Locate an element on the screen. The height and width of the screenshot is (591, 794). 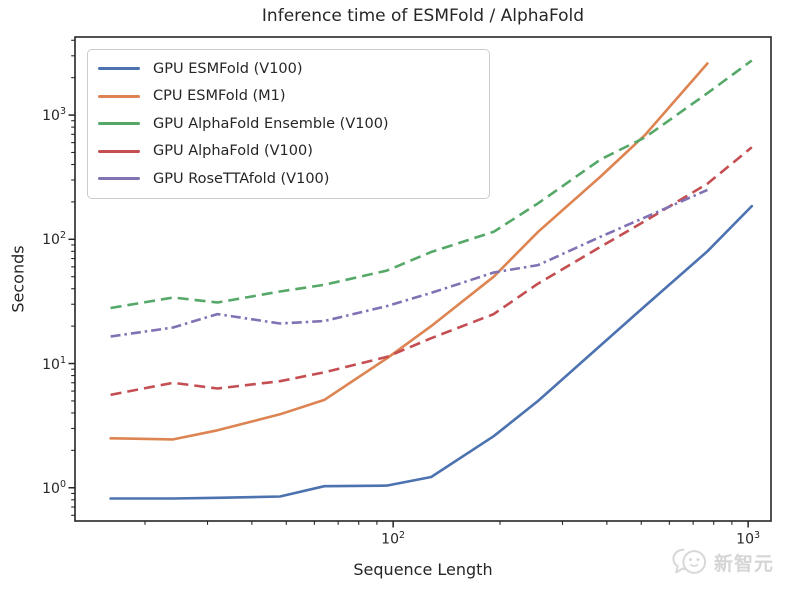
watermark-text: 新智元 is located at coordinates (743, 563).